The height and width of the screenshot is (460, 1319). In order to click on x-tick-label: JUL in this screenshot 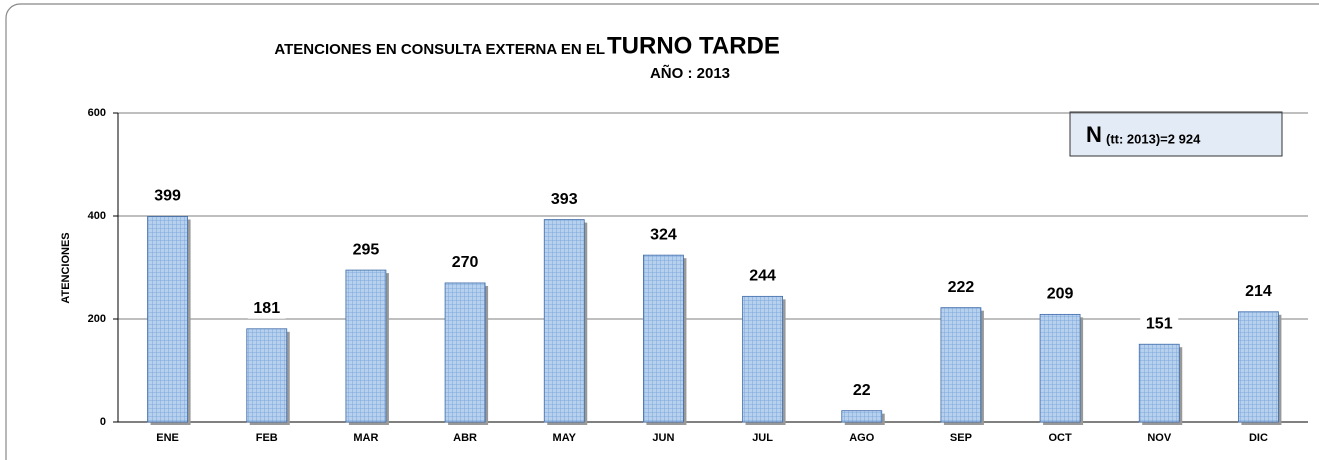, I will do `click(762, 438)`.